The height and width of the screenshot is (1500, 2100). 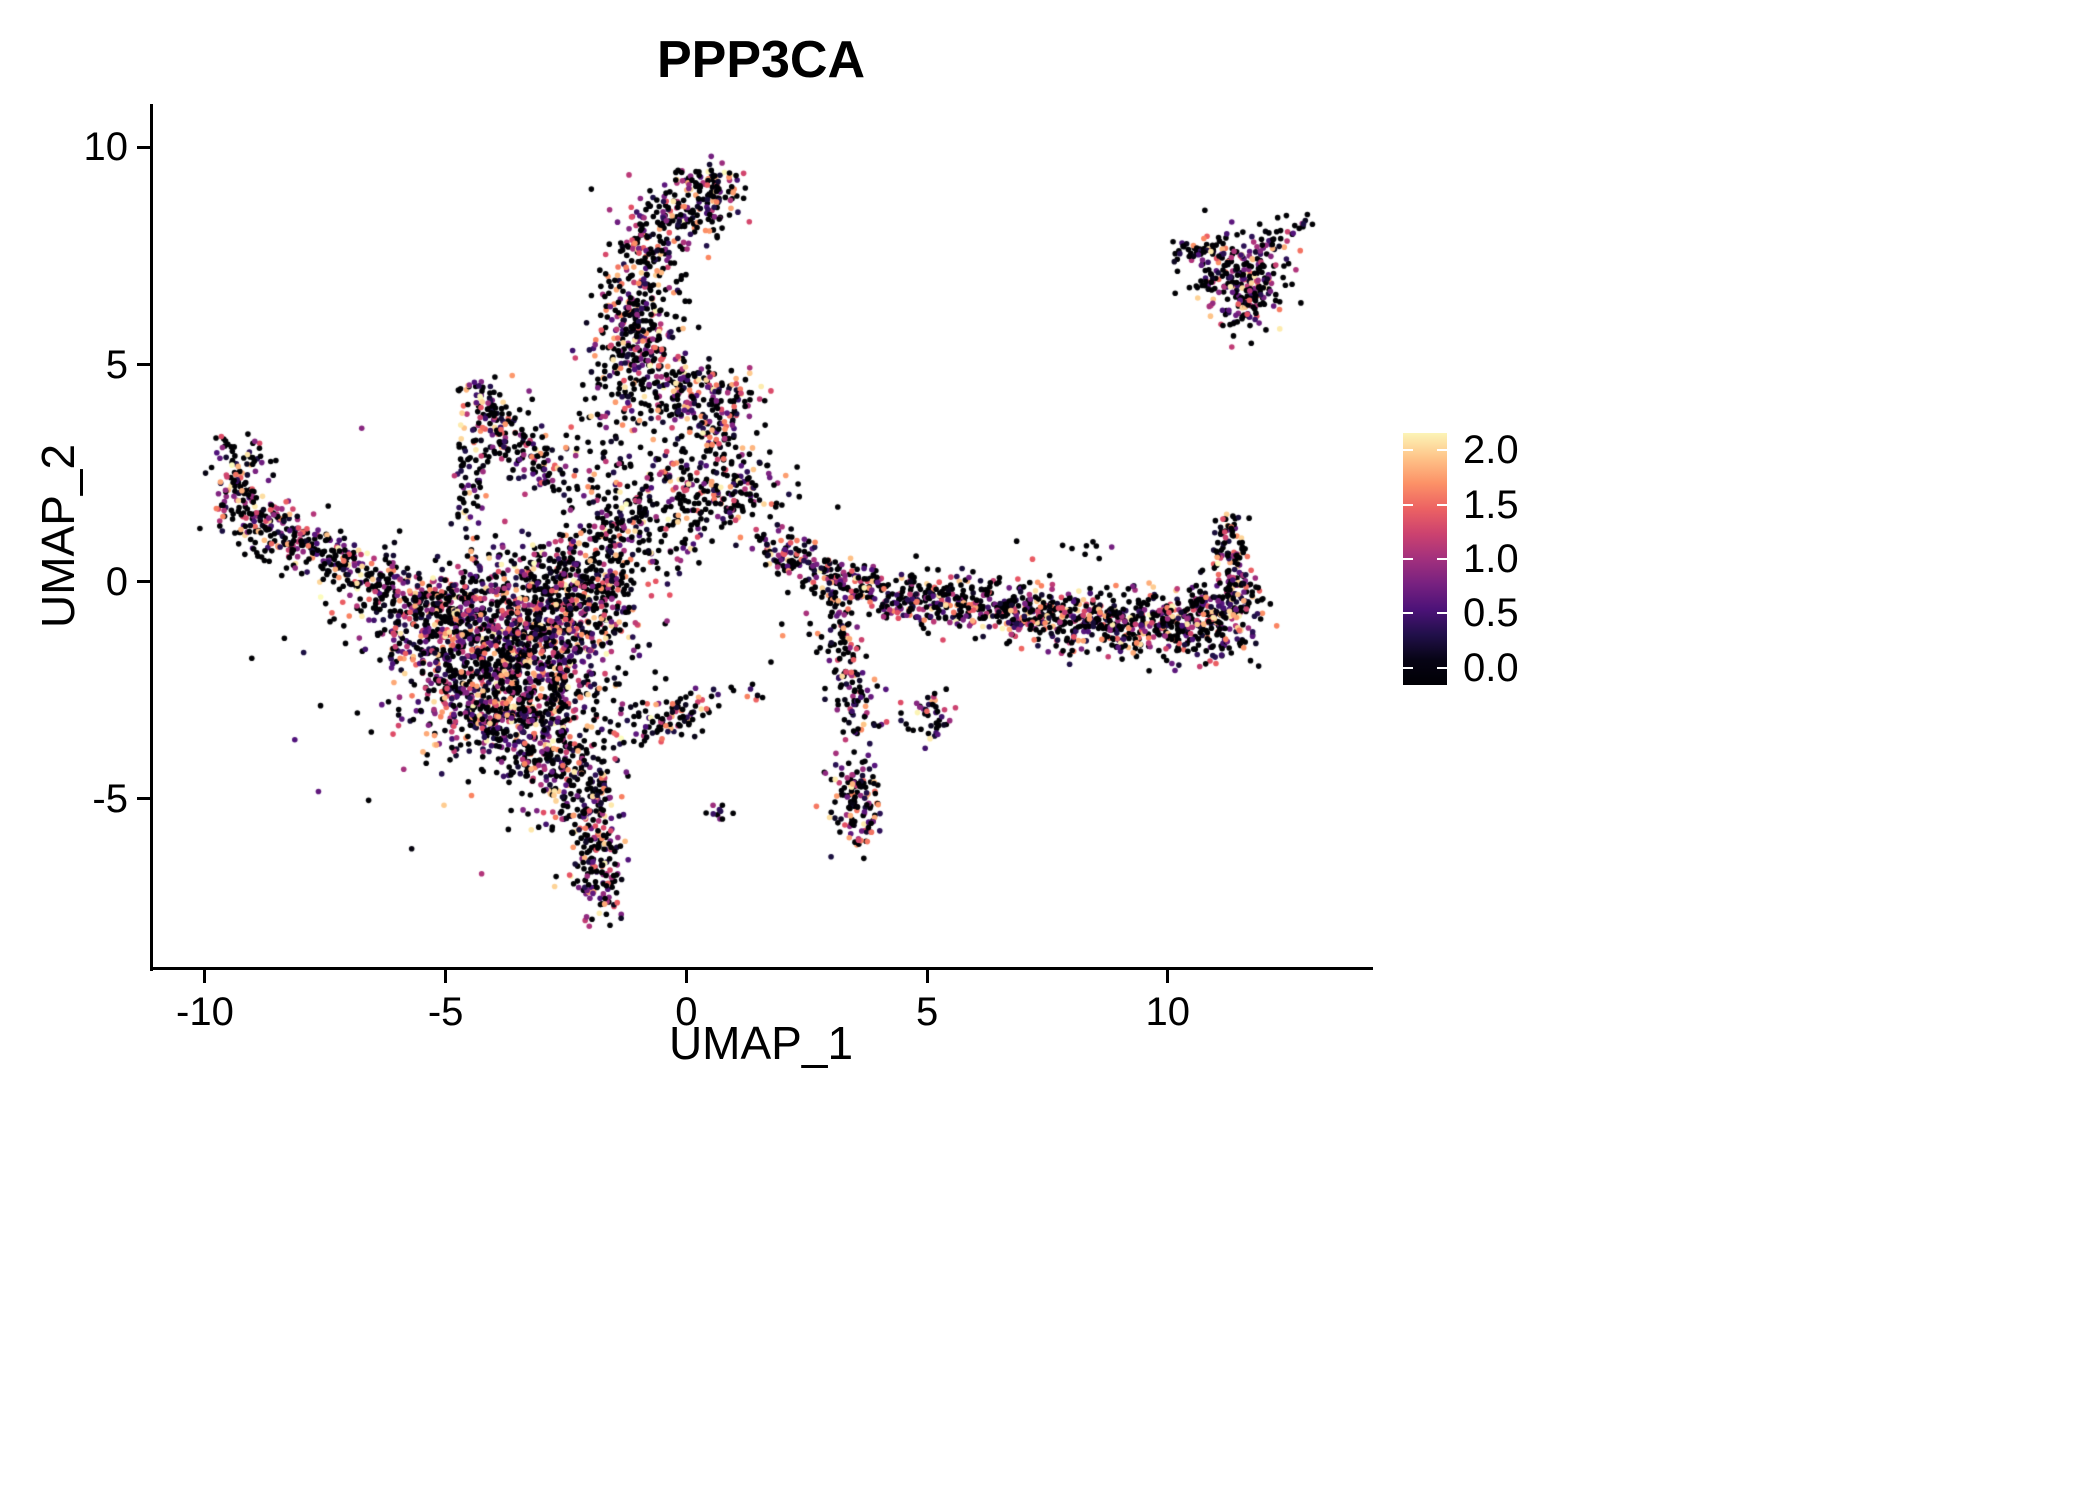 I want to click on y-axis-line, so click(x=151, y=537).